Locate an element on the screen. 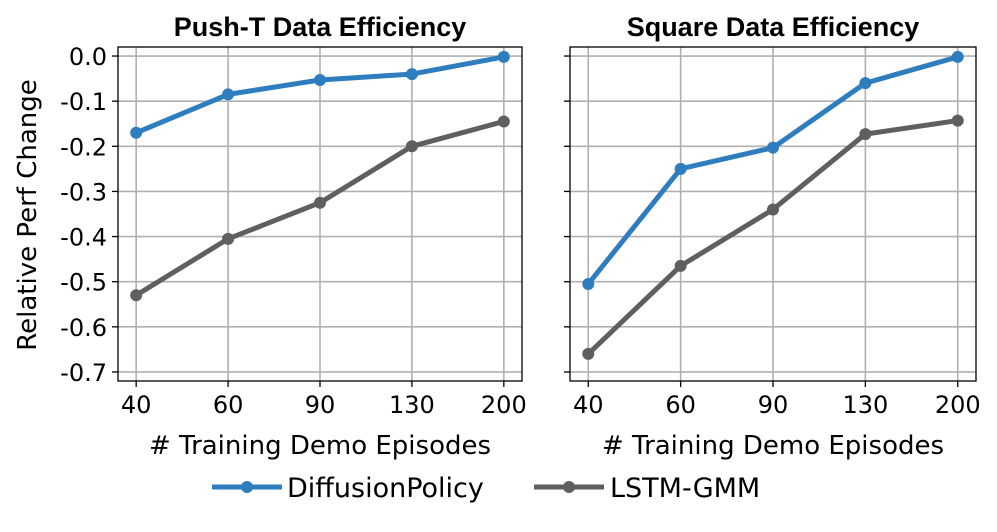  y-tick-label: -0.7 is located at coordinates (83, 373).